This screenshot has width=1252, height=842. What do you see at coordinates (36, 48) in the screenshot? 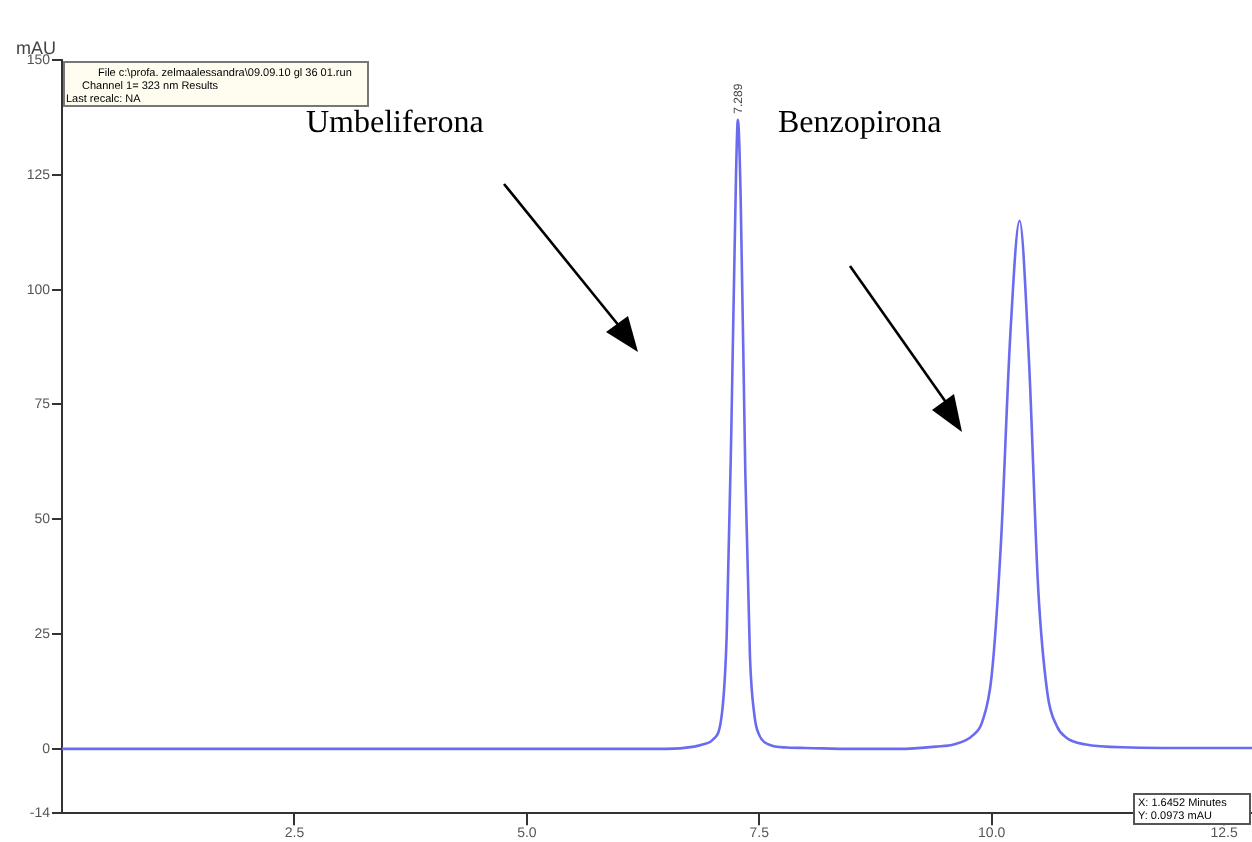
I see `y-axis-title: mAU` at bounding box center [36, 48].